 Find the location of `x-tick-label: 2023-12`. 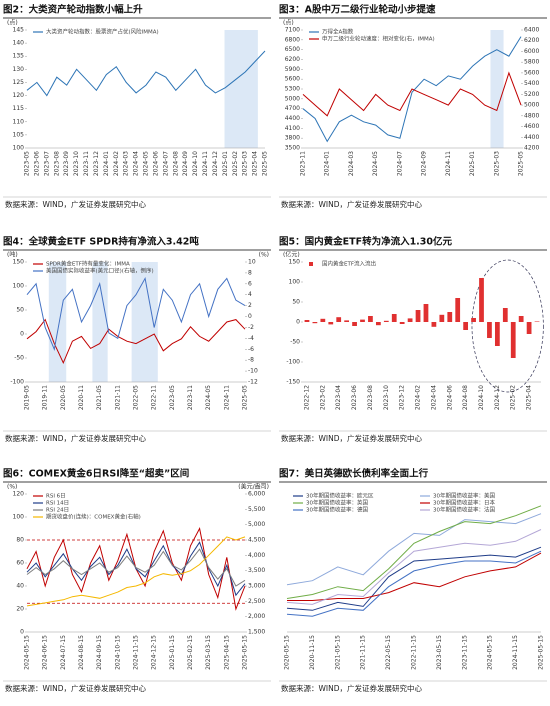

x-tick-label: 2023-12 is located at coordinates (402, 397).